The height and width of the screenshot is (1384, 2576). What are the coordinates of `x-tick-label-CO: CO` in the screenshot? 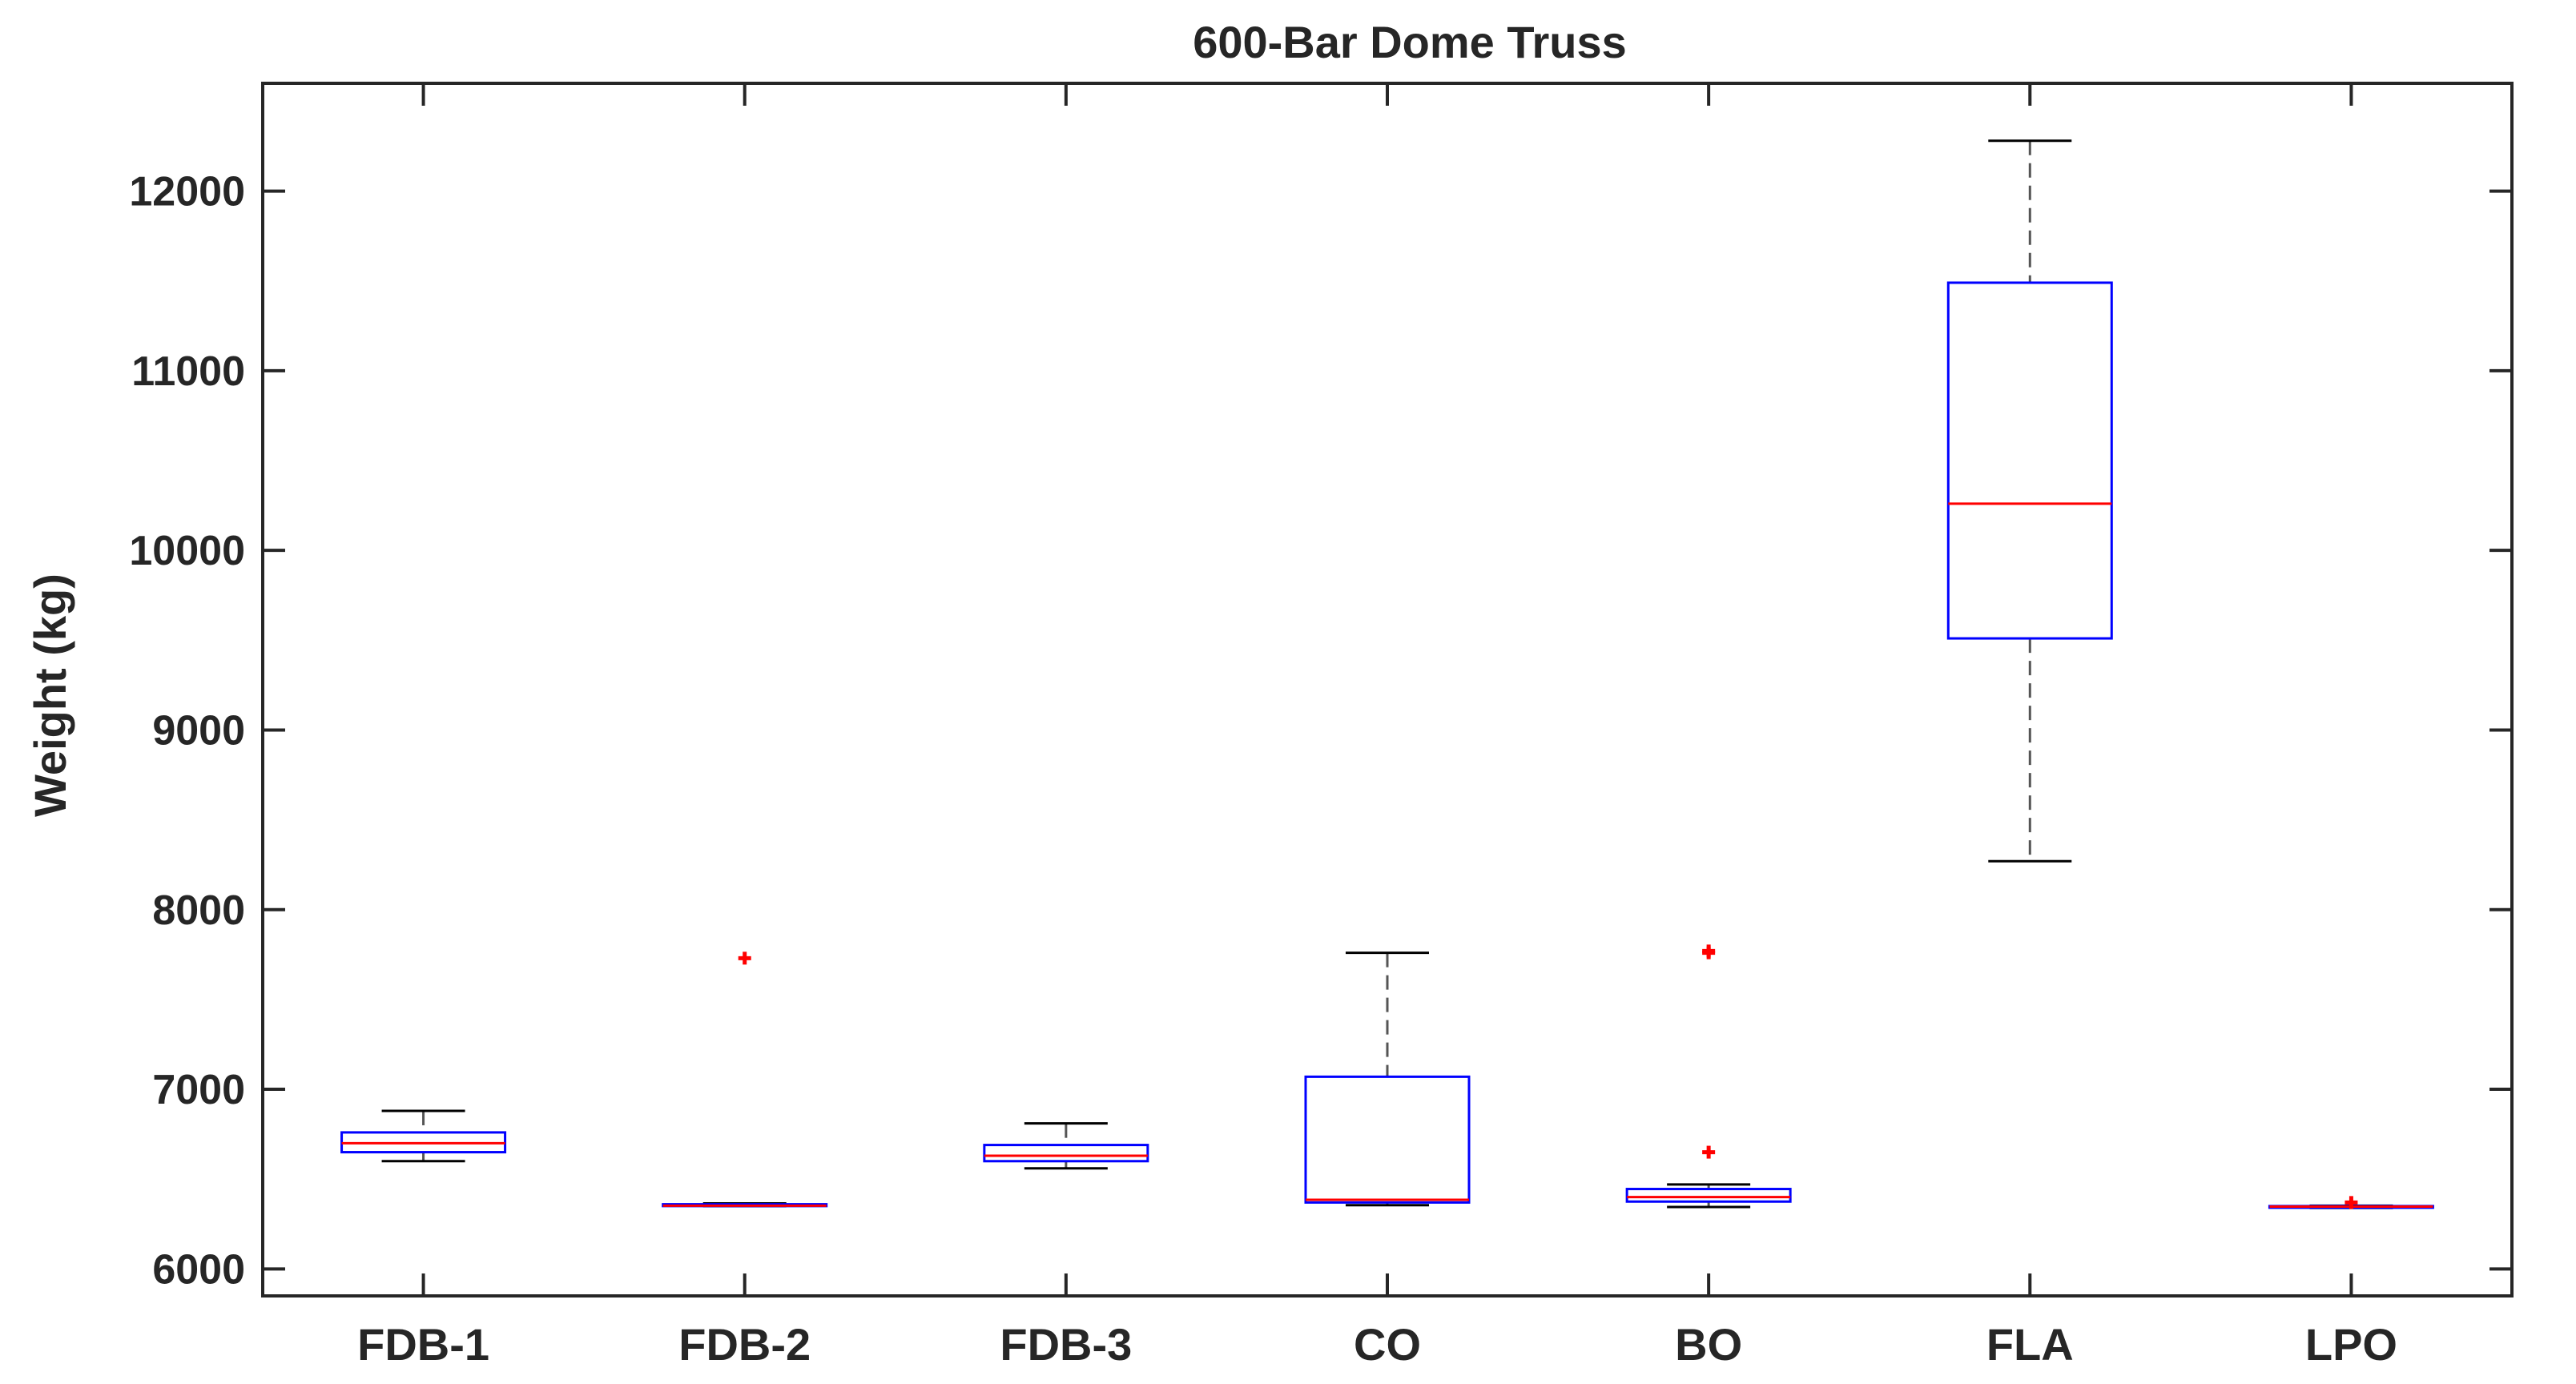 It's located at (1387, 1345).